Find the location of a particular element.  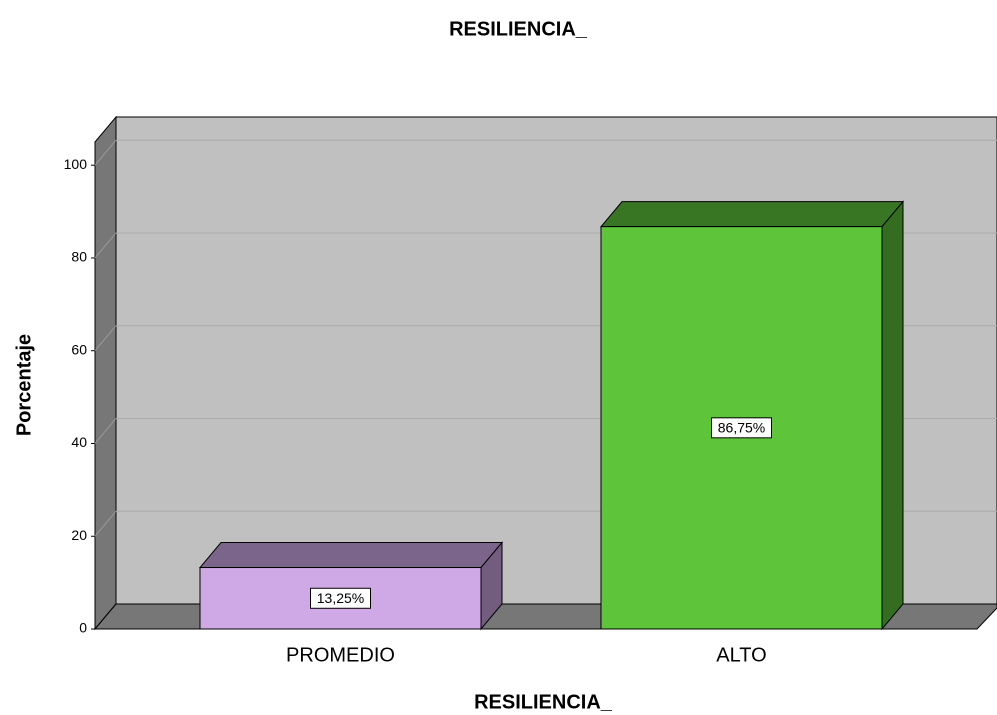

x-tick-label: ALTO is located at coordinates (741, 655).